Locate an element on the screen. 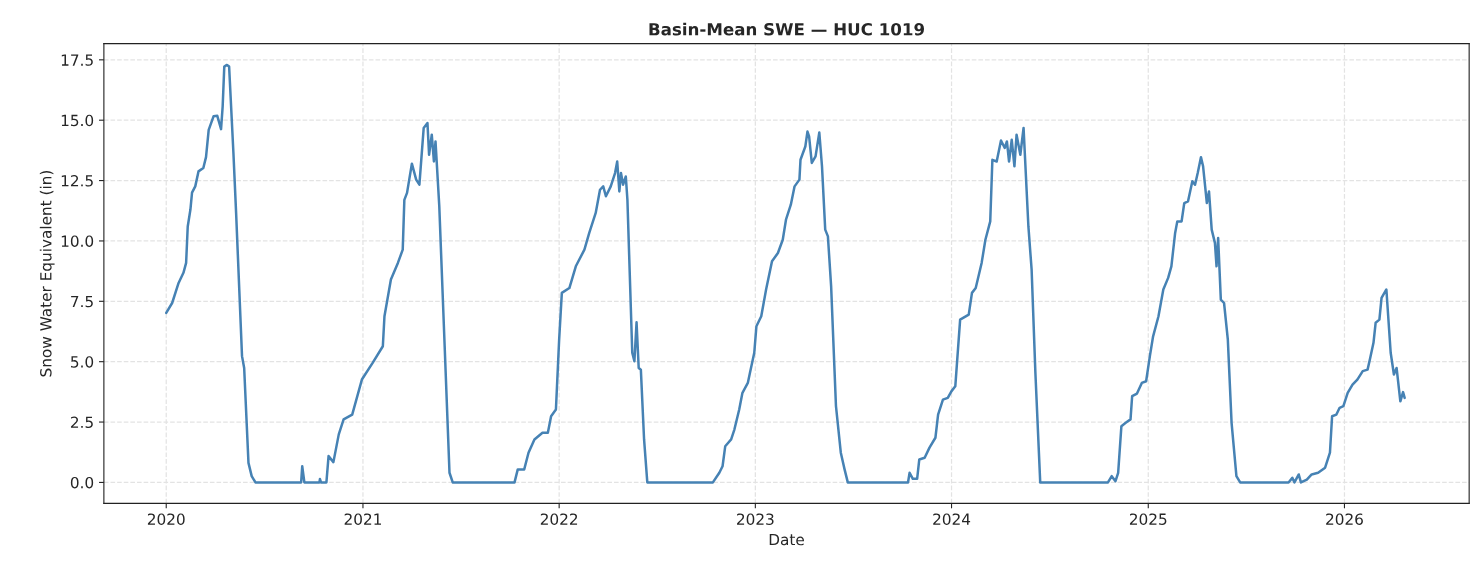 Image resolution: width=1484 pixels, height=582 pixels. x-tick-label: 2022 is located at coordinates (559, 519).